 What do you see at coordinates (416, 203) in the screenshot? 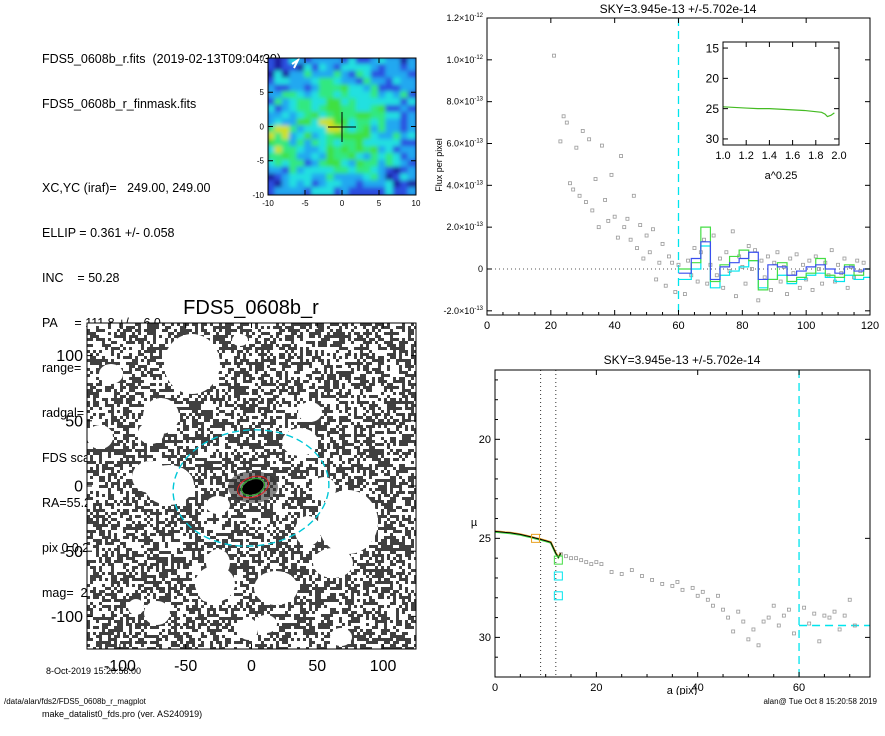
I see `x-tick-label: 10` at bounding box center [416, 203].